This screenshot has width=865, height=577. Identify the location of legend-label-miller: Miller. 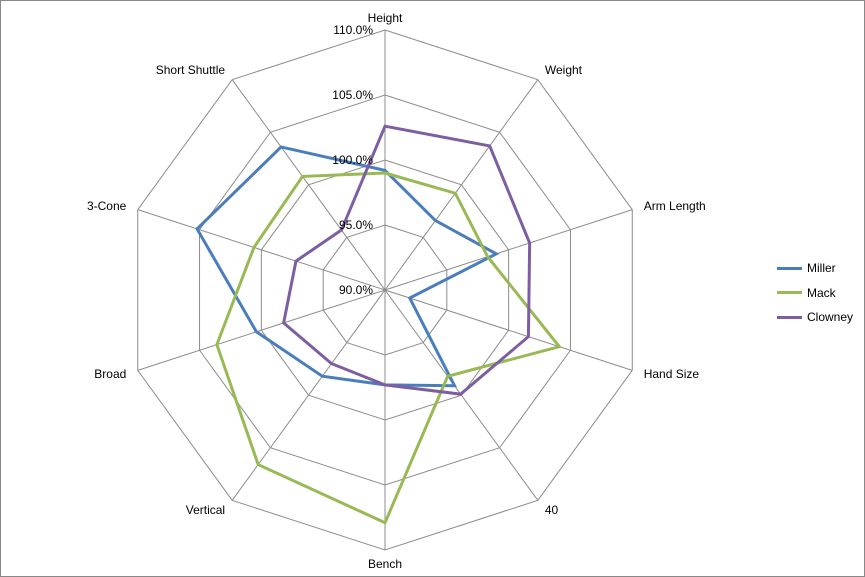
(821, 268).